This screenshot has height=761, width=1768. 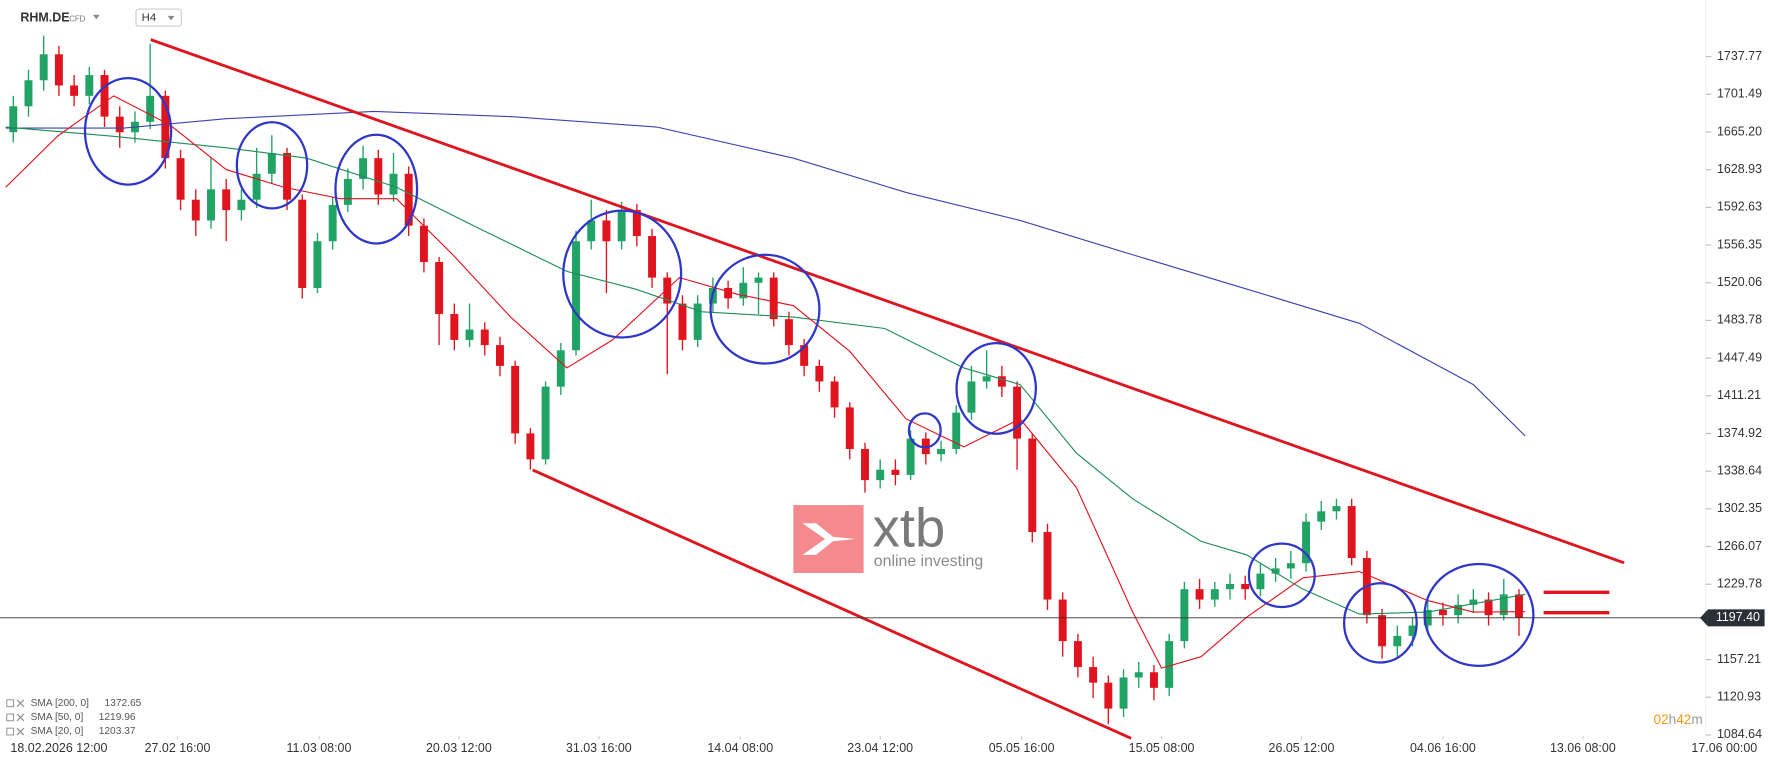 What do you see at coordinates (158, 17) in the screenshot?
I see `interval-selector` at bounding box center [158, 17].